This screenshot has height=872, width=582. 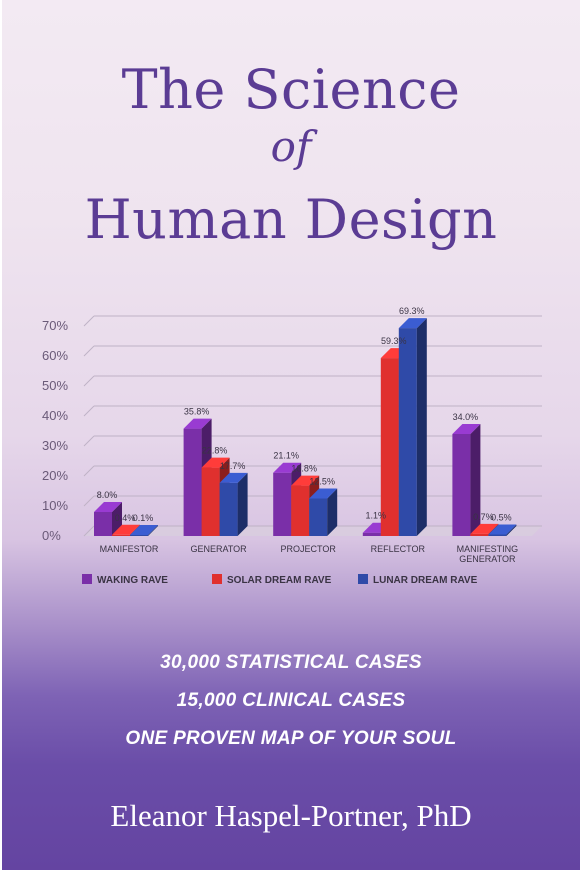 I want to click on category-label: REFLECTOR, so click(x=398, y=549).